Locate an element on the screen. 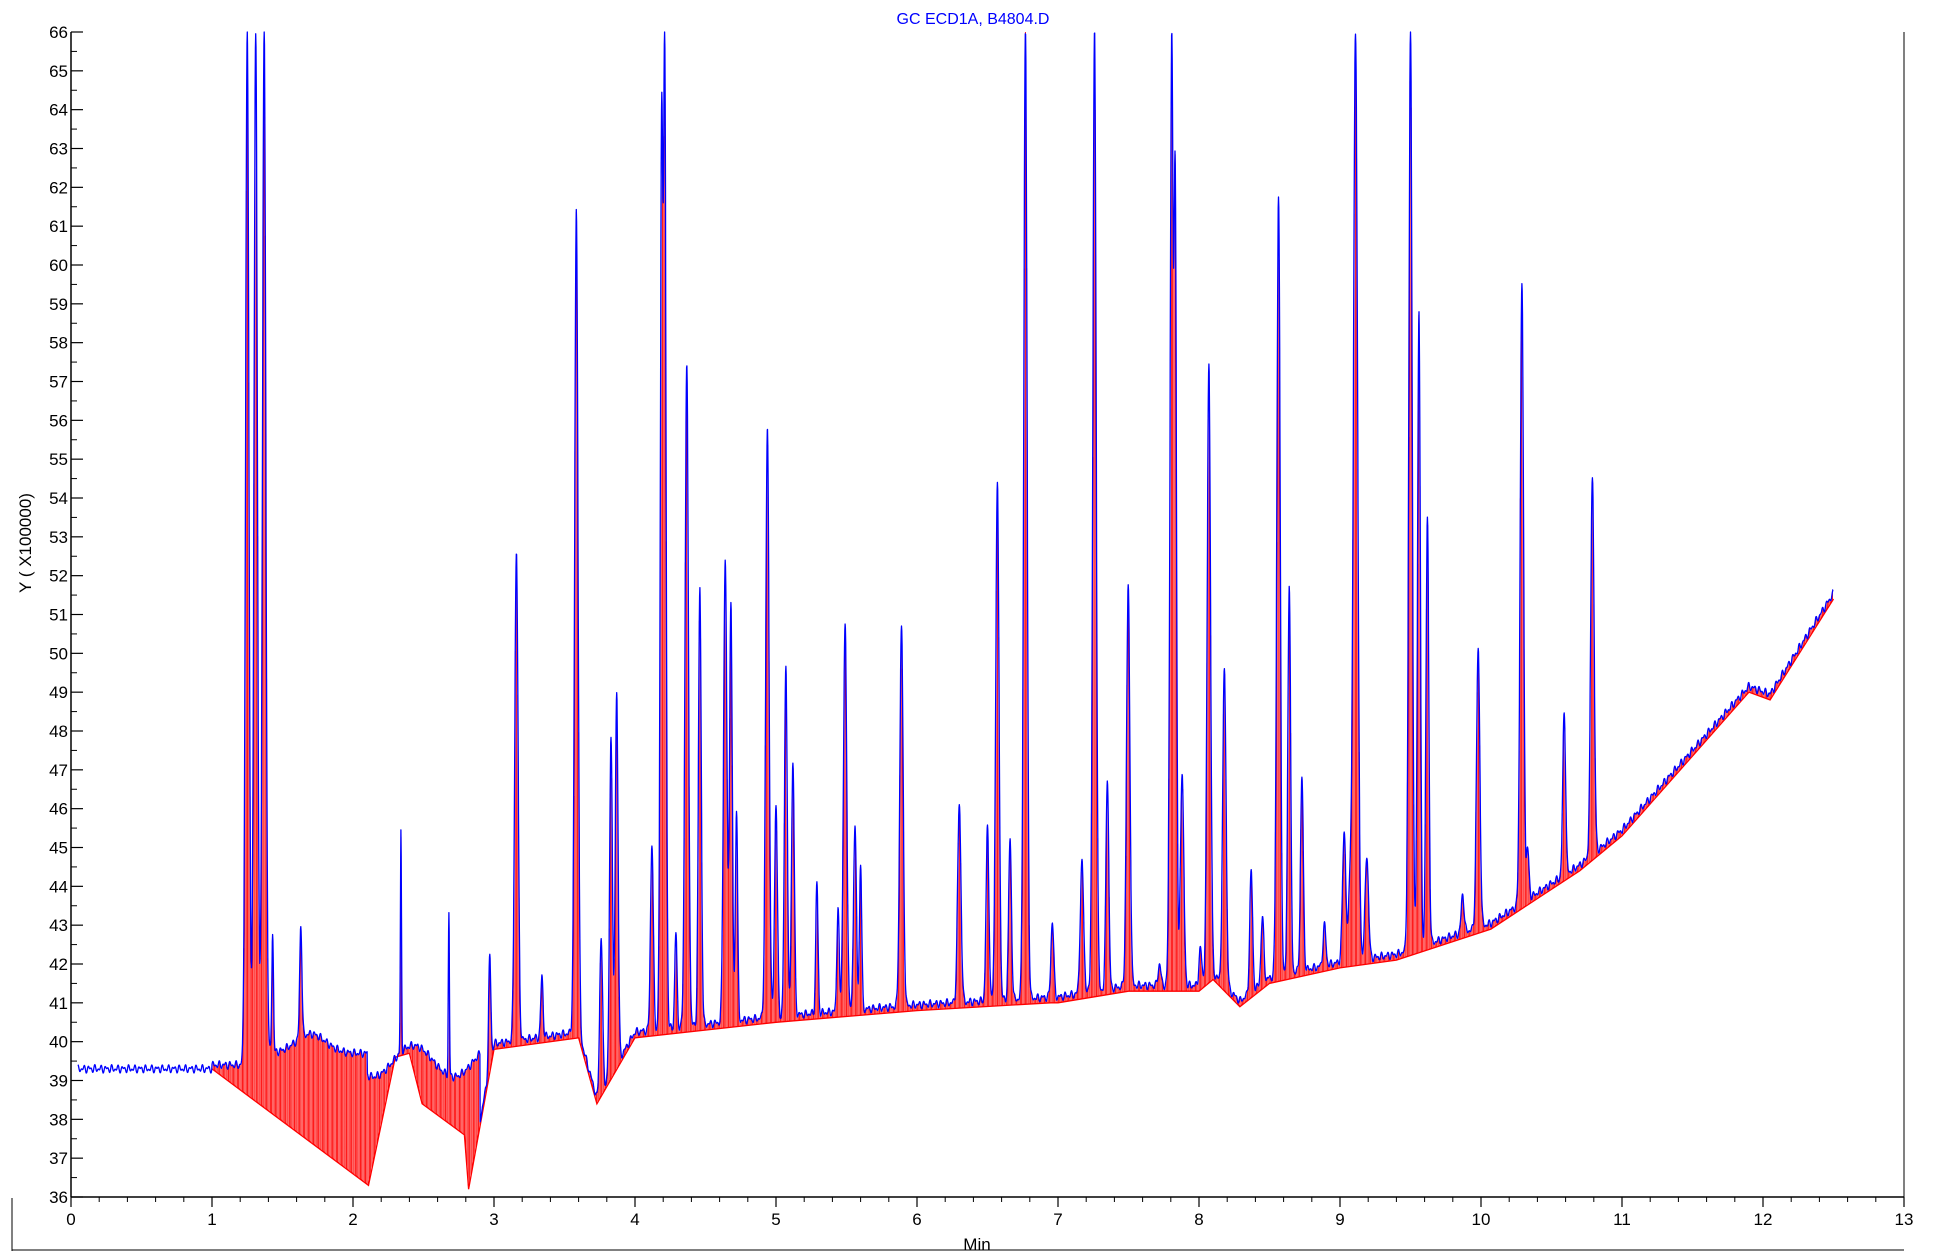 The image size is (1939, 1251). x-tick-label: 9 is located at coordinates (1339, 1219).